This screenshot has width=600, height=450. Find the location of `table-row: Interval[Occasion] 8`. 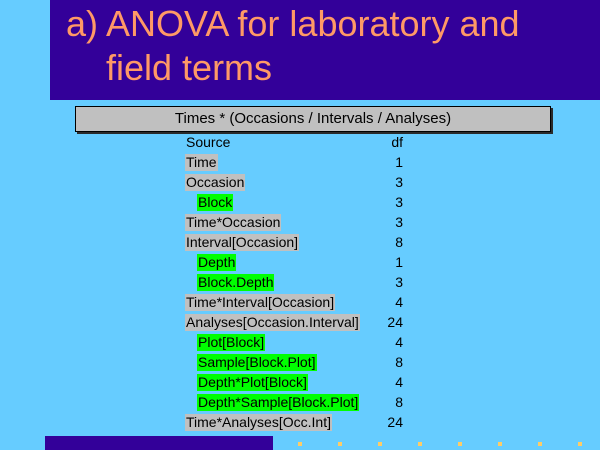

table-row: Interval[Occasion] 8 is located at coordinates (300, 243).